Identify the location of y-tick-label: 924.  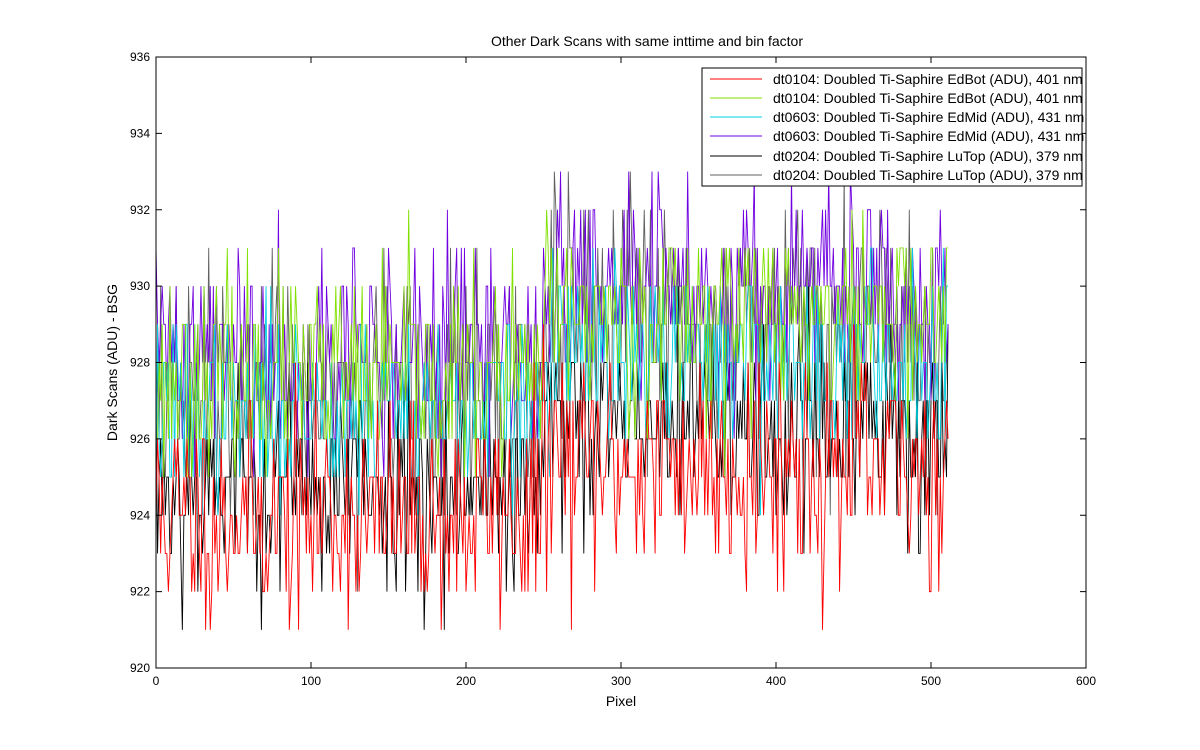
(140, 515).